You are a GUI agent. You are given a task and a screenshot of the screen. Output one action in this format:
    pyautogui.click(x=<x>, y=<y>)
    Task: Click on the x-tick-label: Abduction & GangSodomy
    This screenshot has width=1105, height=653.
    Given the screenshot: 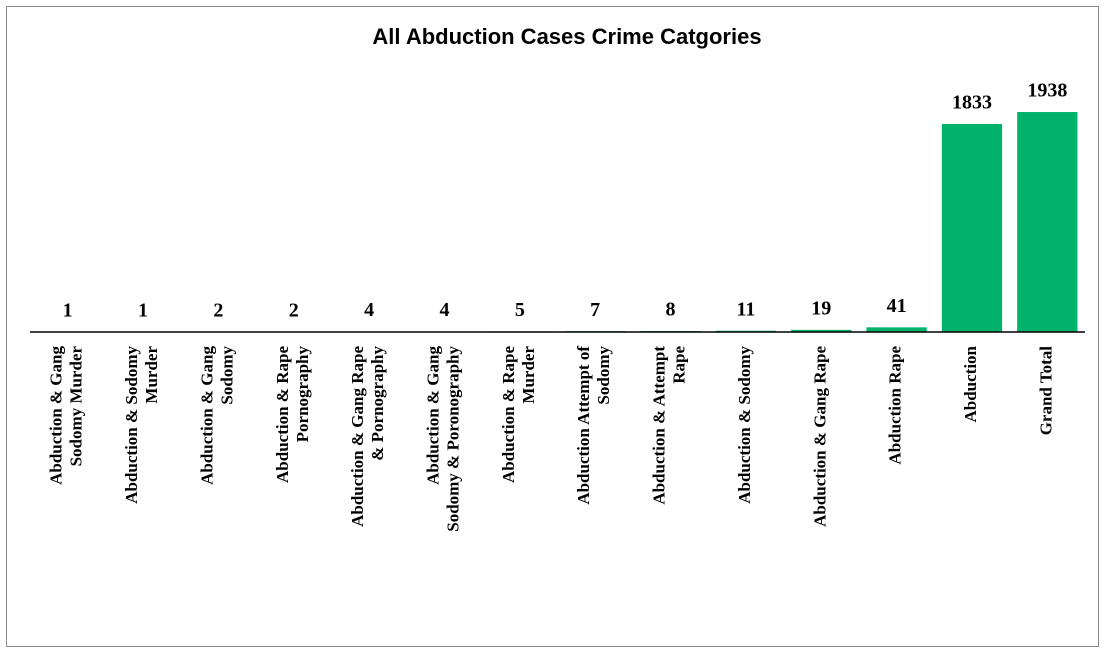 What is the action you would take?
    pyautogui.click(x=216, y=415)
    